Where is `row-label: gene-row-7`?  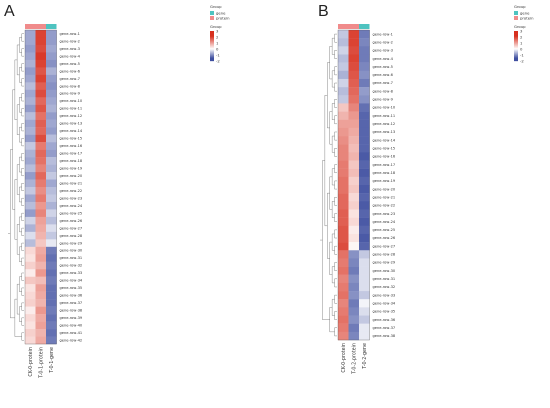 row-label: gene-row-7 is located at coordinates (70, 79).